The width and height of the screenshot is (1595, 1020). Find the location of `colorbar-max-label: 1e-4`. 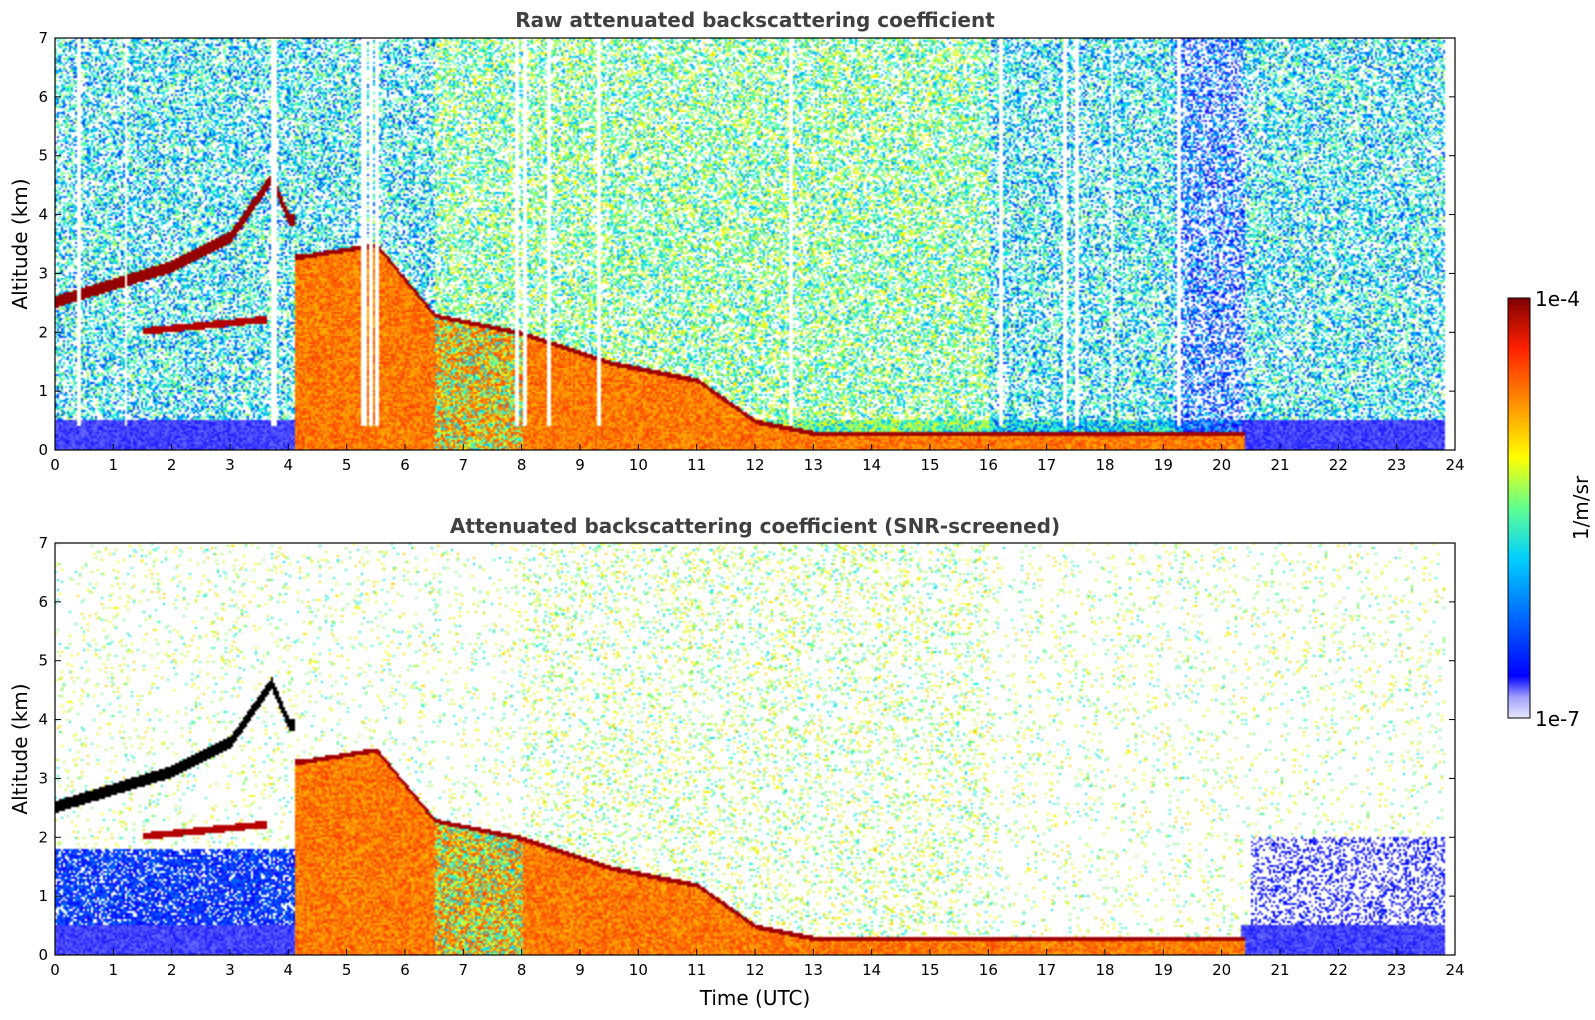

colorbar-max-label: 1e-4 is located at coordinates (1557, 299).